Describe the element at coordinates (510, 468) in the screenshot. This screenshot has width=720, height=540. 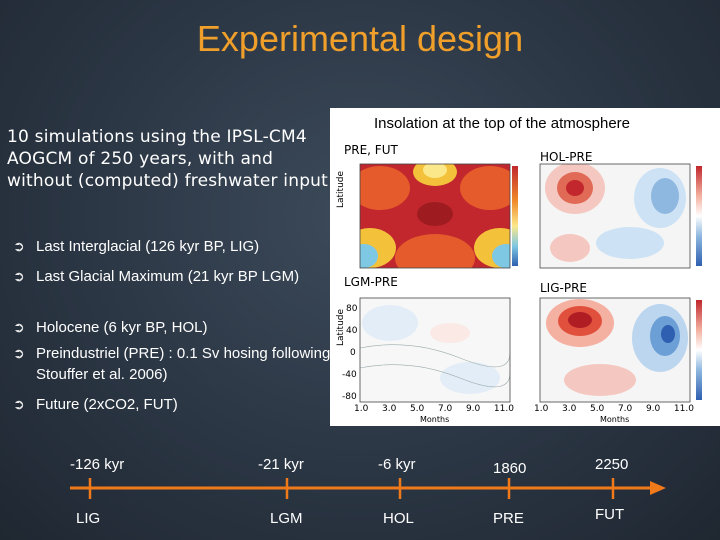
I see `timeline-date-pre: 1860` at that location.